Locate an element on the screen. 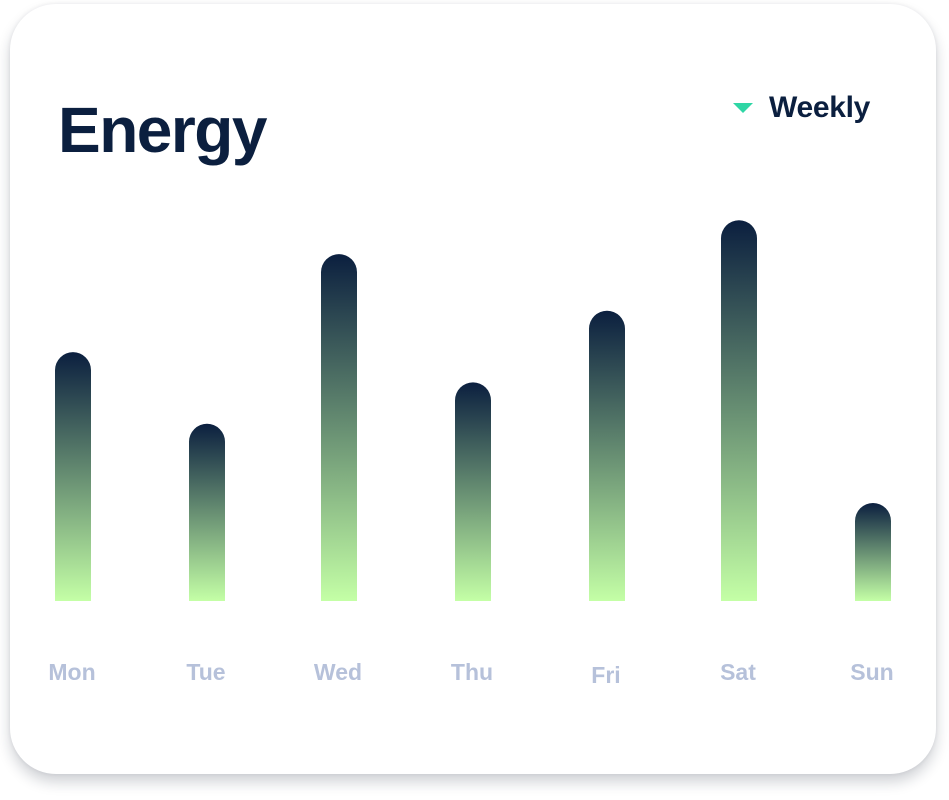 The width and height of the screenshot is (949, 800). bar-thu is located at coordinates (473, 491).